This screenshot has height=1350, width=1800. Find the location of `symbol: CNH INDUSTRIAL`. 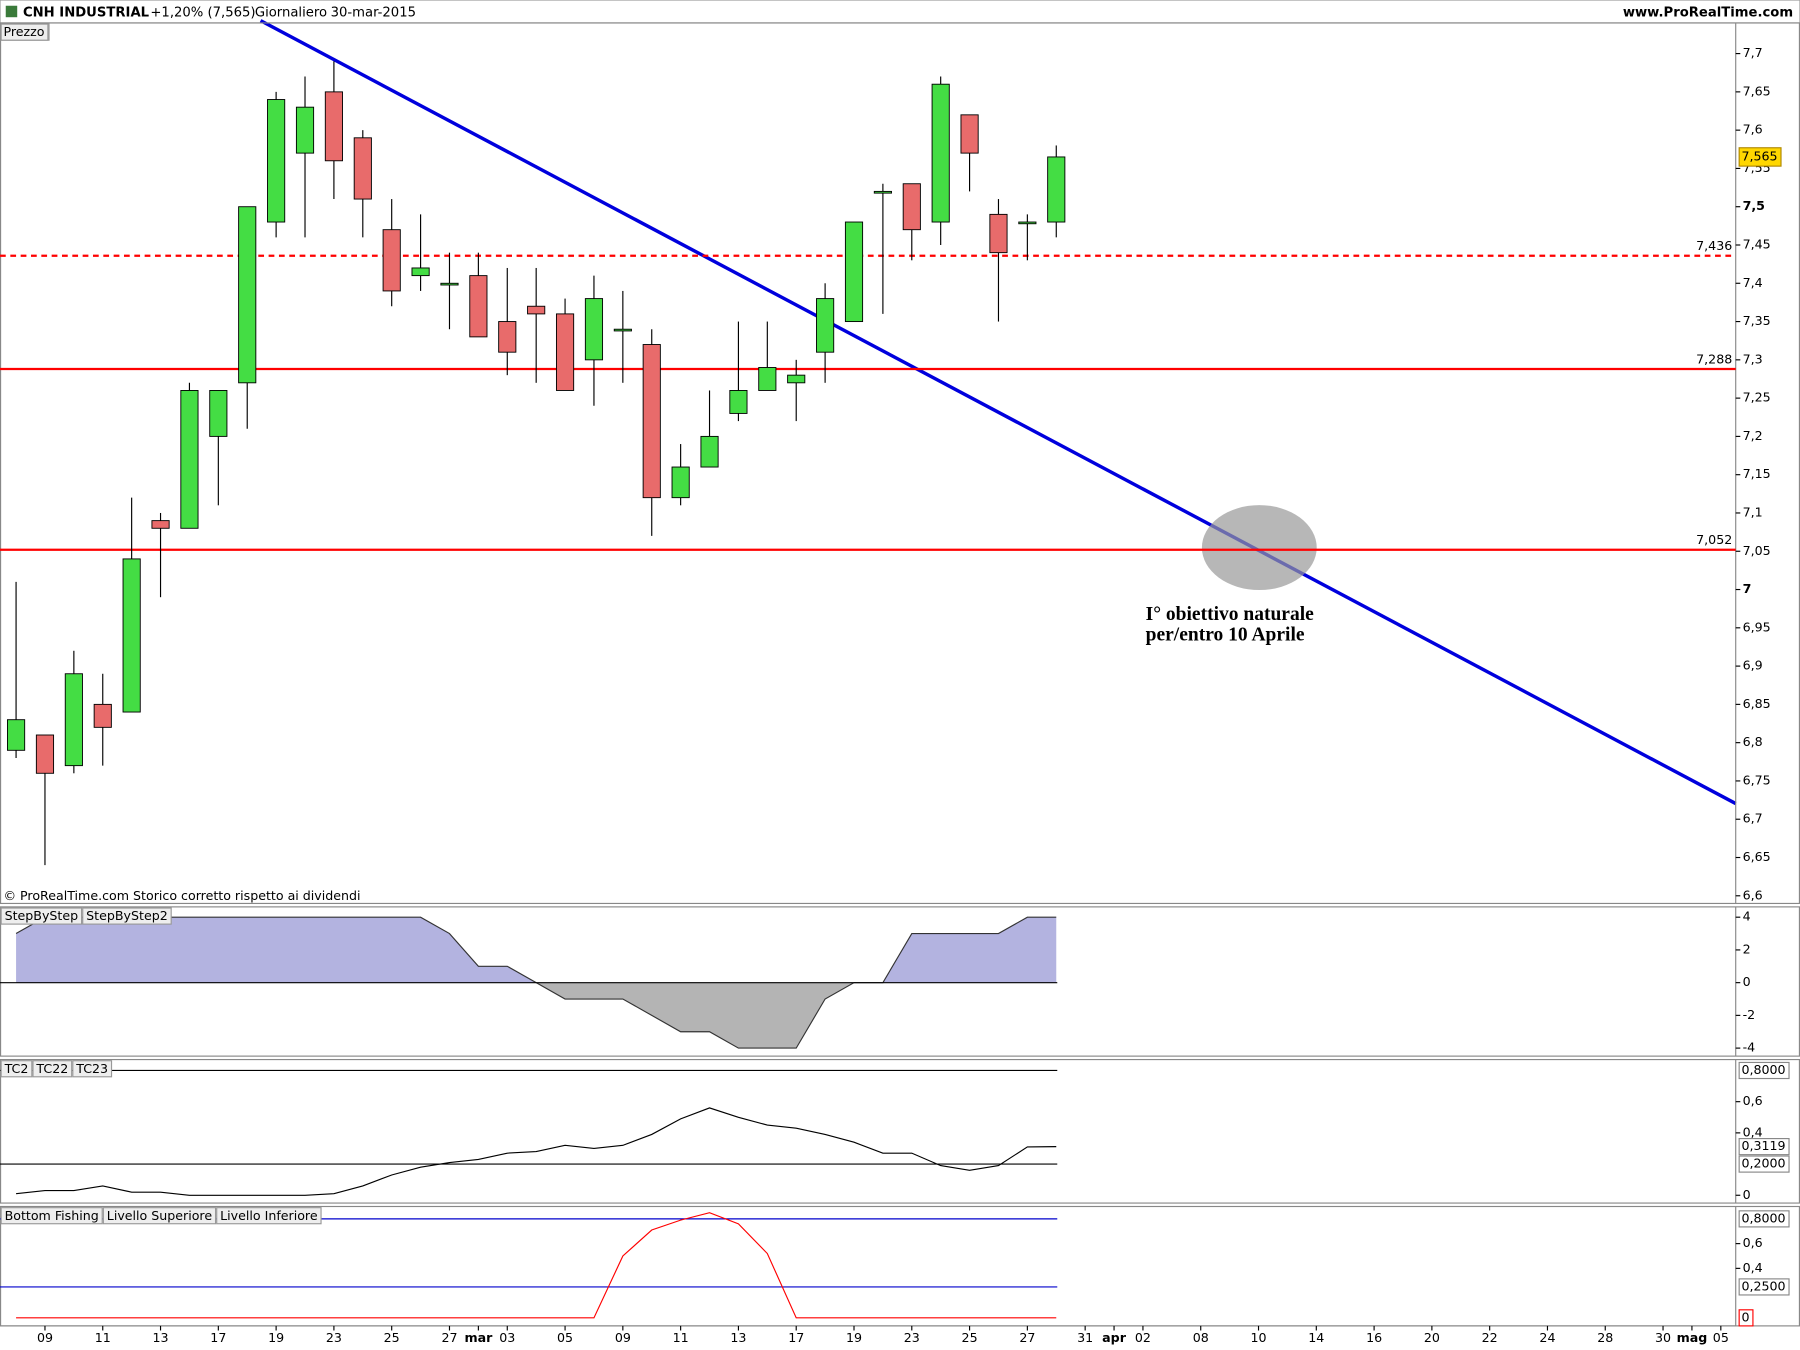

symbol: CNH INDUSTRIAL is located at coordinates (86, 13).